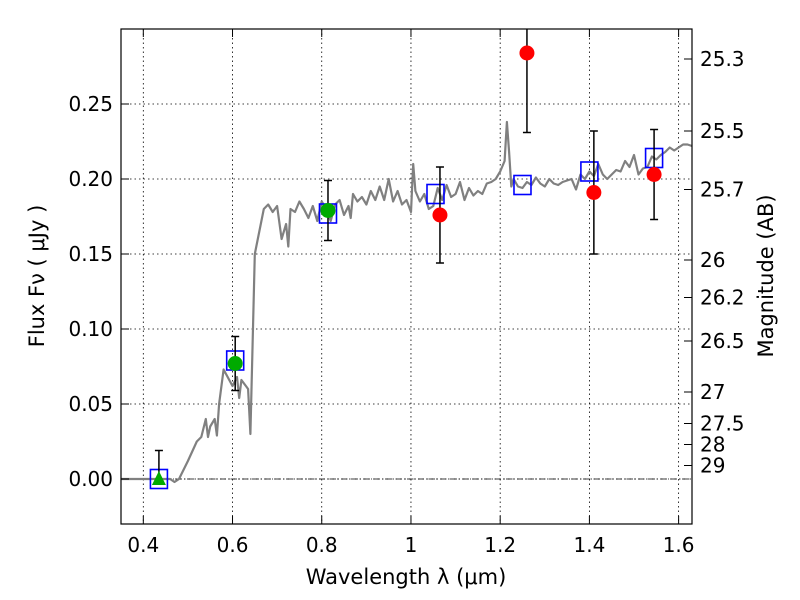 The image size is (800, 600). I want to click on magnitude-tick-label: 25.5, so click(722, 131).